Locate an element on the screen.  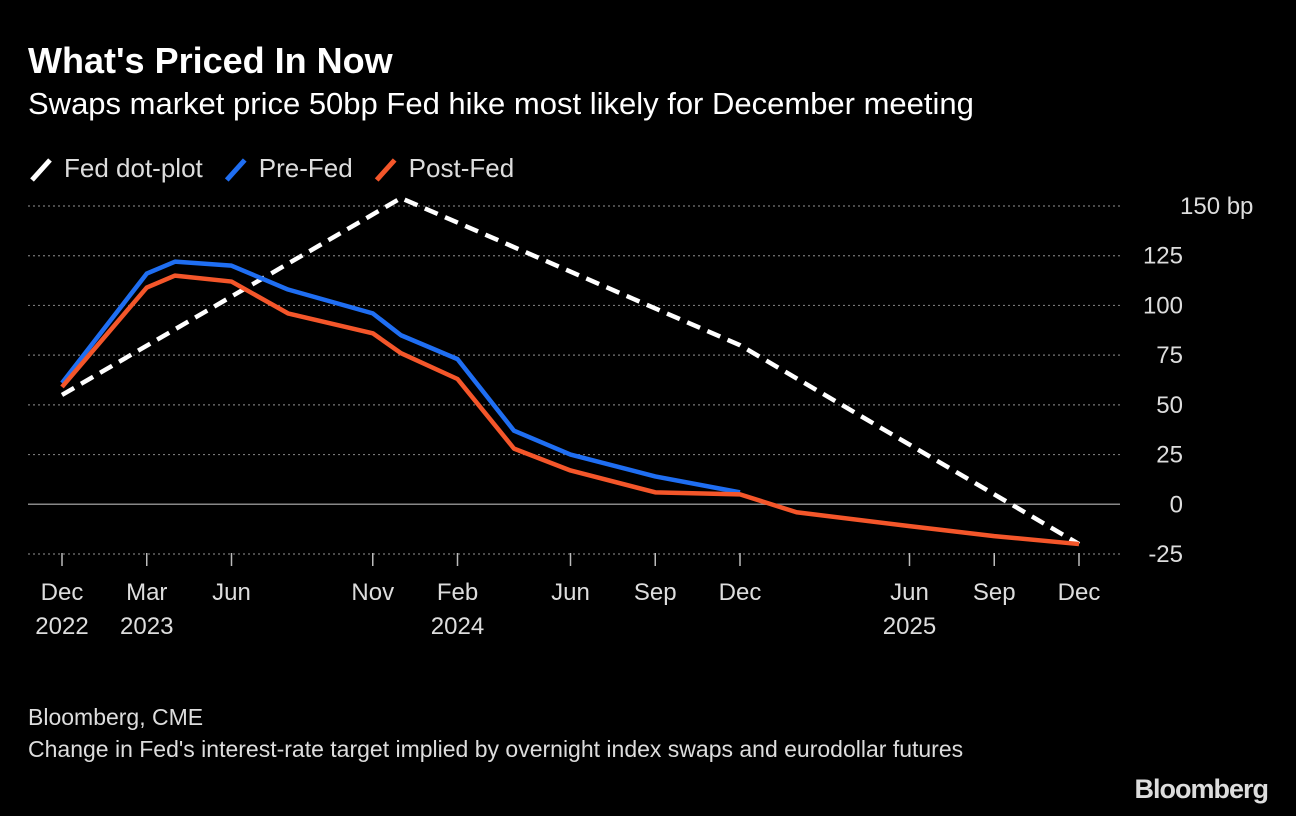
legend-label: Post-Fed is located at coordinates (462, 168).